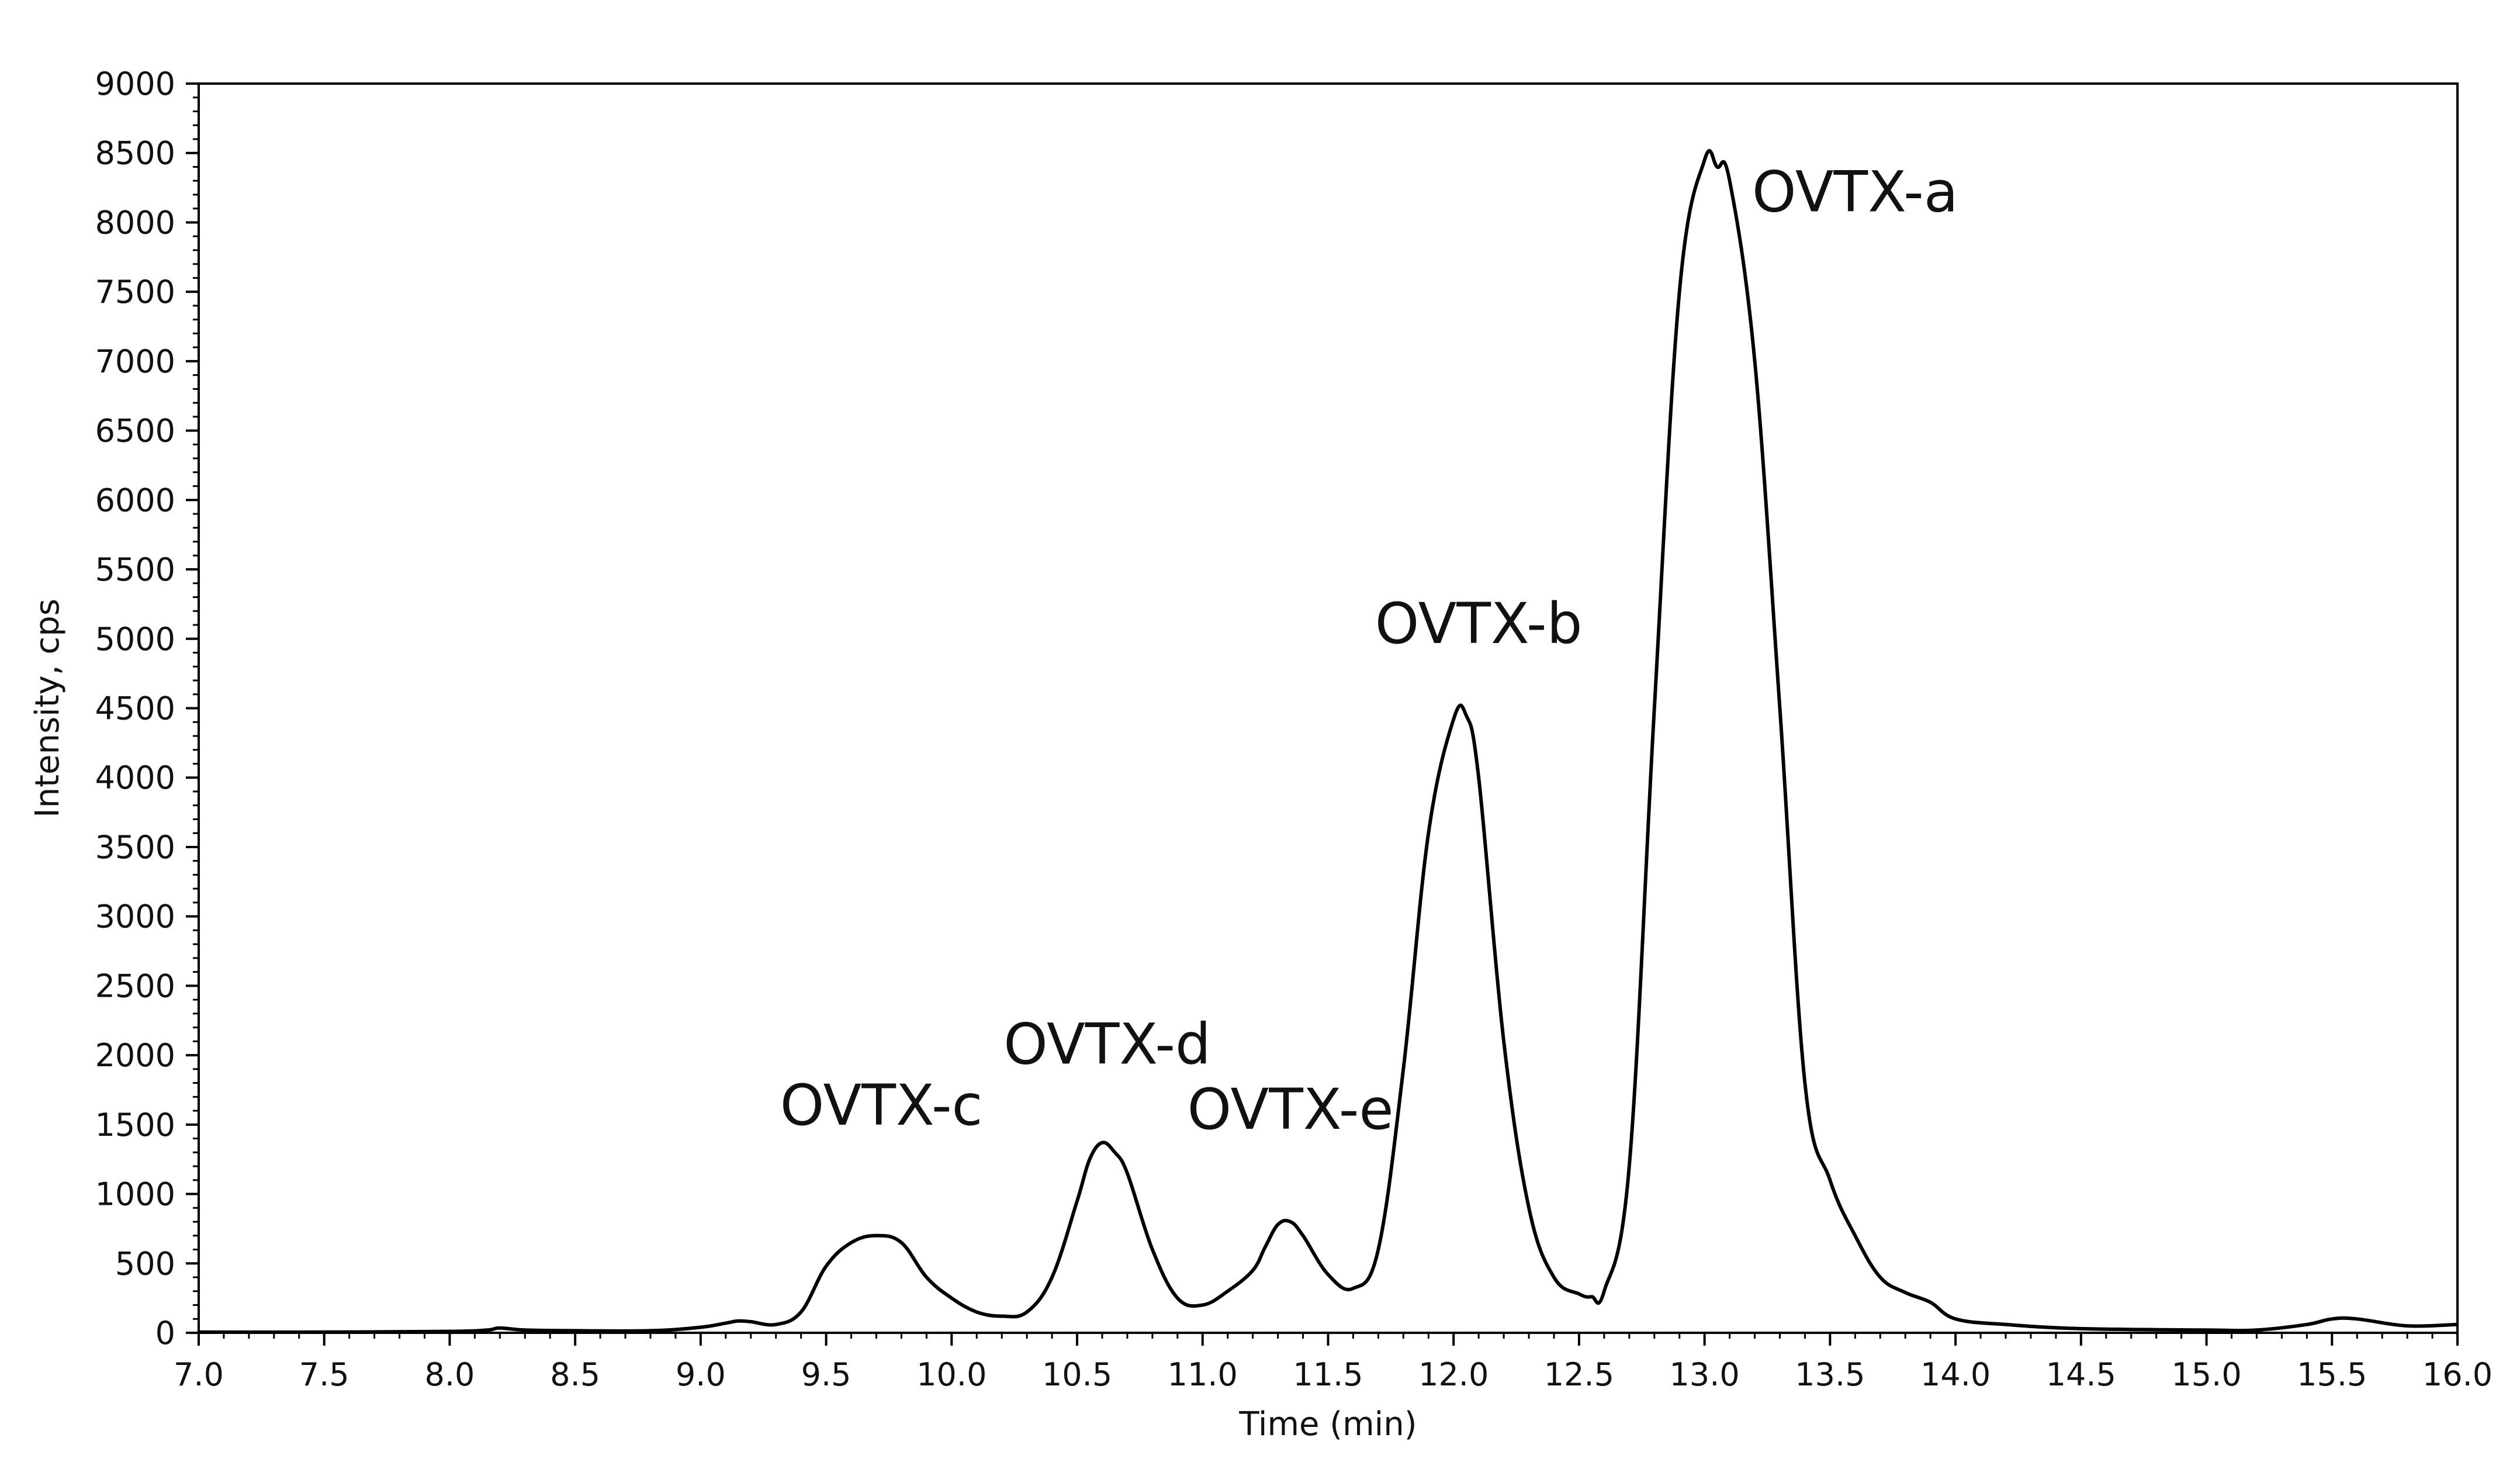  I want to click on y-tick-label: 0, so click(165, 1334).